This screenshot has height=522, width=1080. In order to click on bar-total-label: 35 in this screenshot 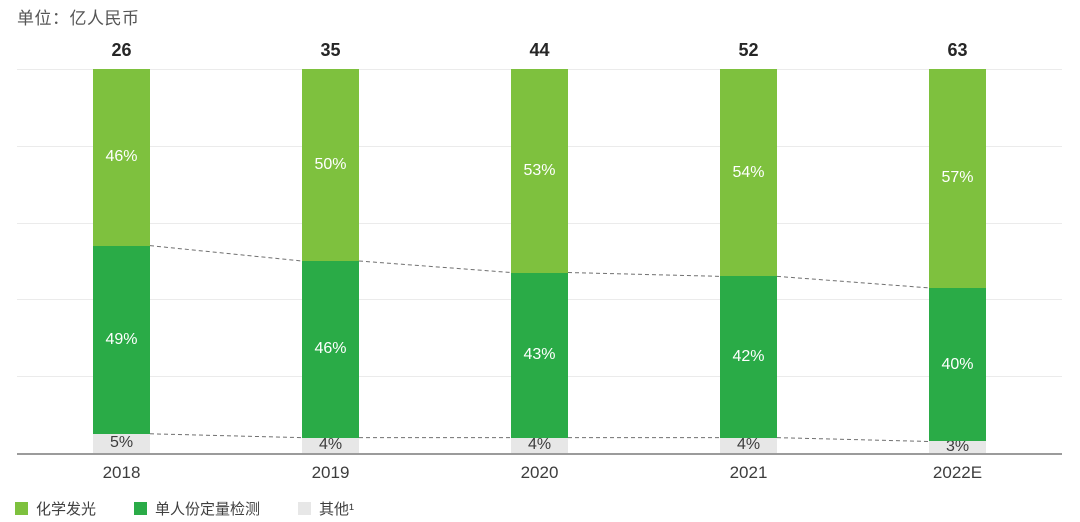, I will do `click(330, 50)`.